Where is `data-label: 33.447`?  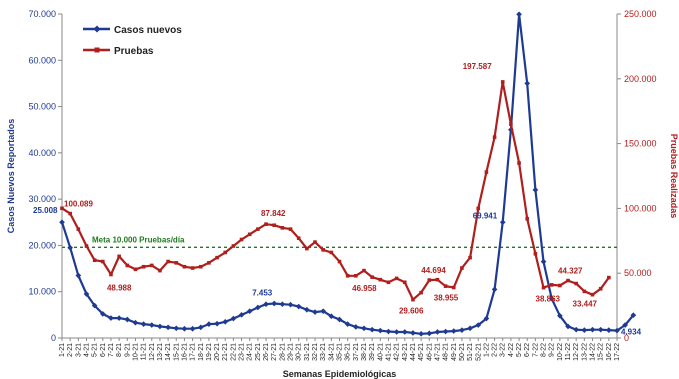
data-label: 33.447 is located at coordinates (585, 304).